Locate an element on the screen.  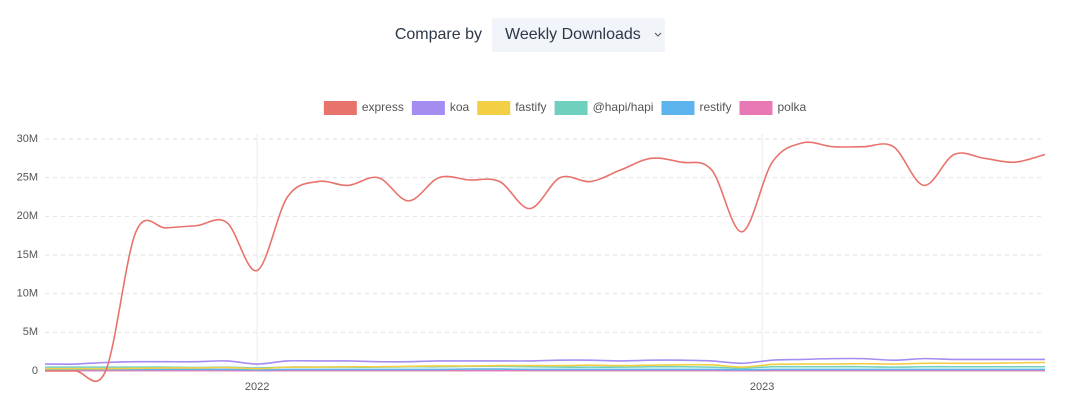
dropdown: Weekly Downloads is located at coordinates (578, 35).